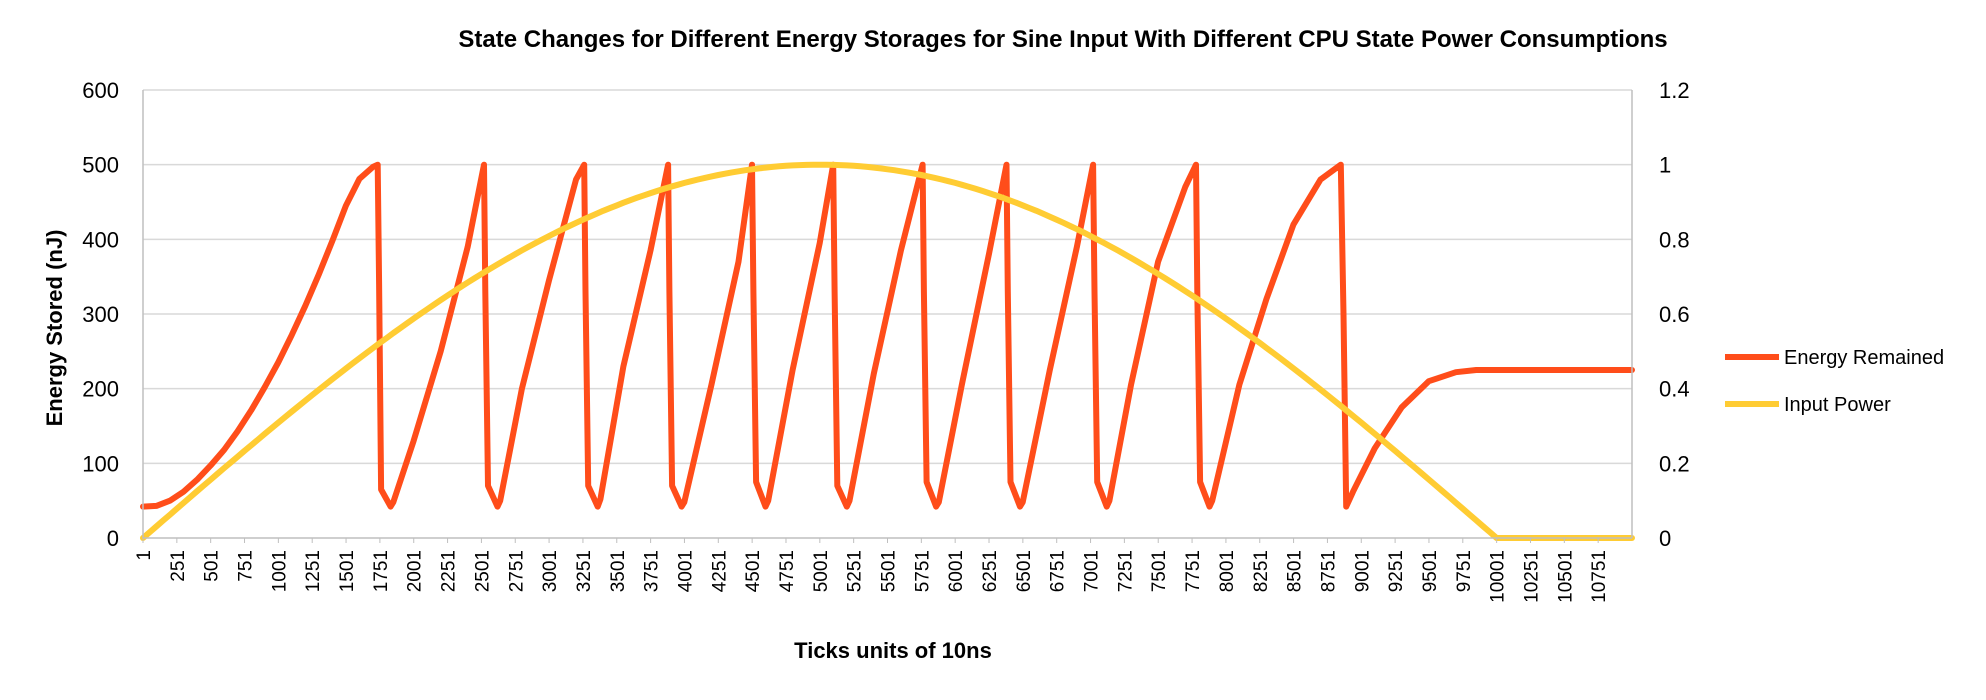 This screenshot has width=1986, height=700. I want to click on x-tick-label: 8251, so click(1261, 571).